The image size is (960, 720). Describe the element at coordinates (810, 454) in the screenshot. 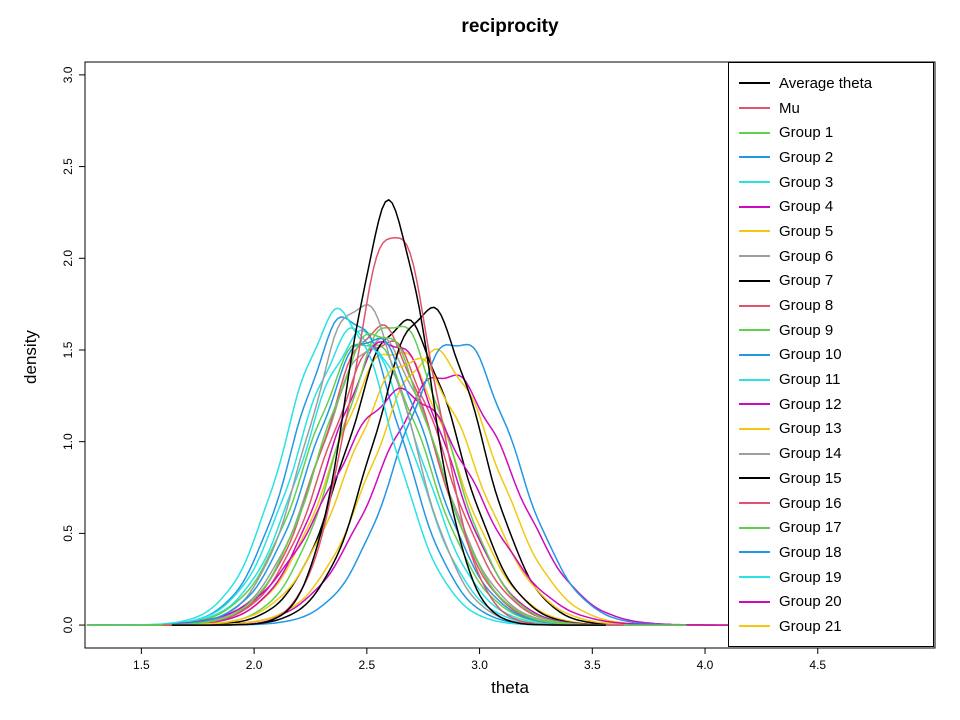

I see `legend-label: Group 14` at that location.